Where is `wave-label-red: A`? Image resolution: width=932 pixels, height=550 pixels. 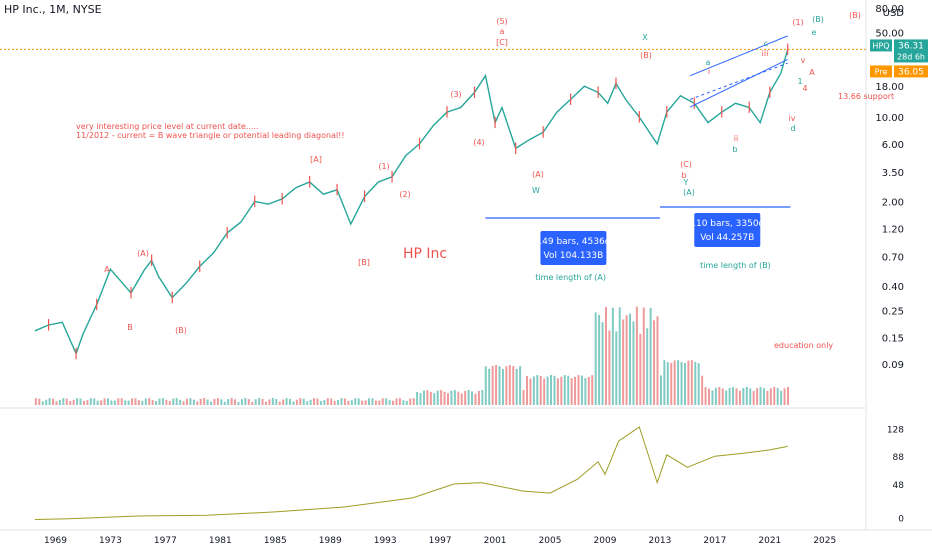 wave-label-red: A is located at coordinates (107, 269).